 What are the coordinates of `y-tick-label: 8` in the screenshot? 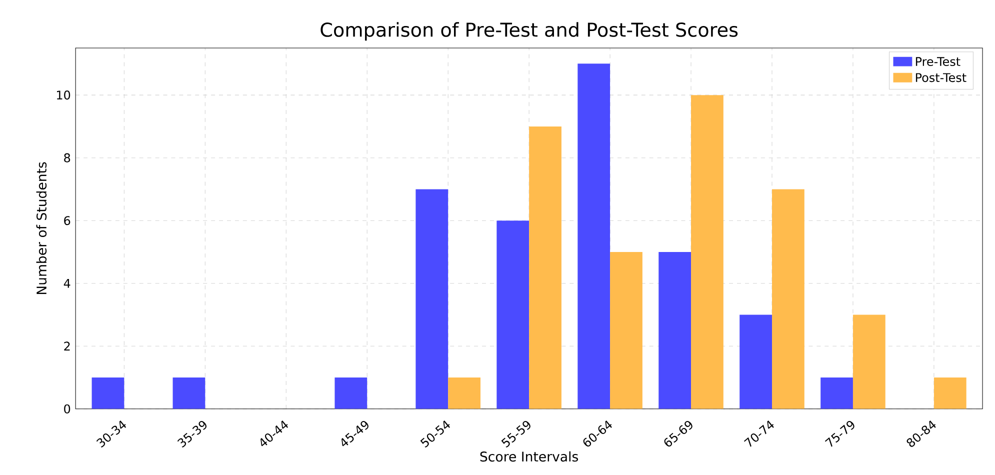 It's located at (67, 157).